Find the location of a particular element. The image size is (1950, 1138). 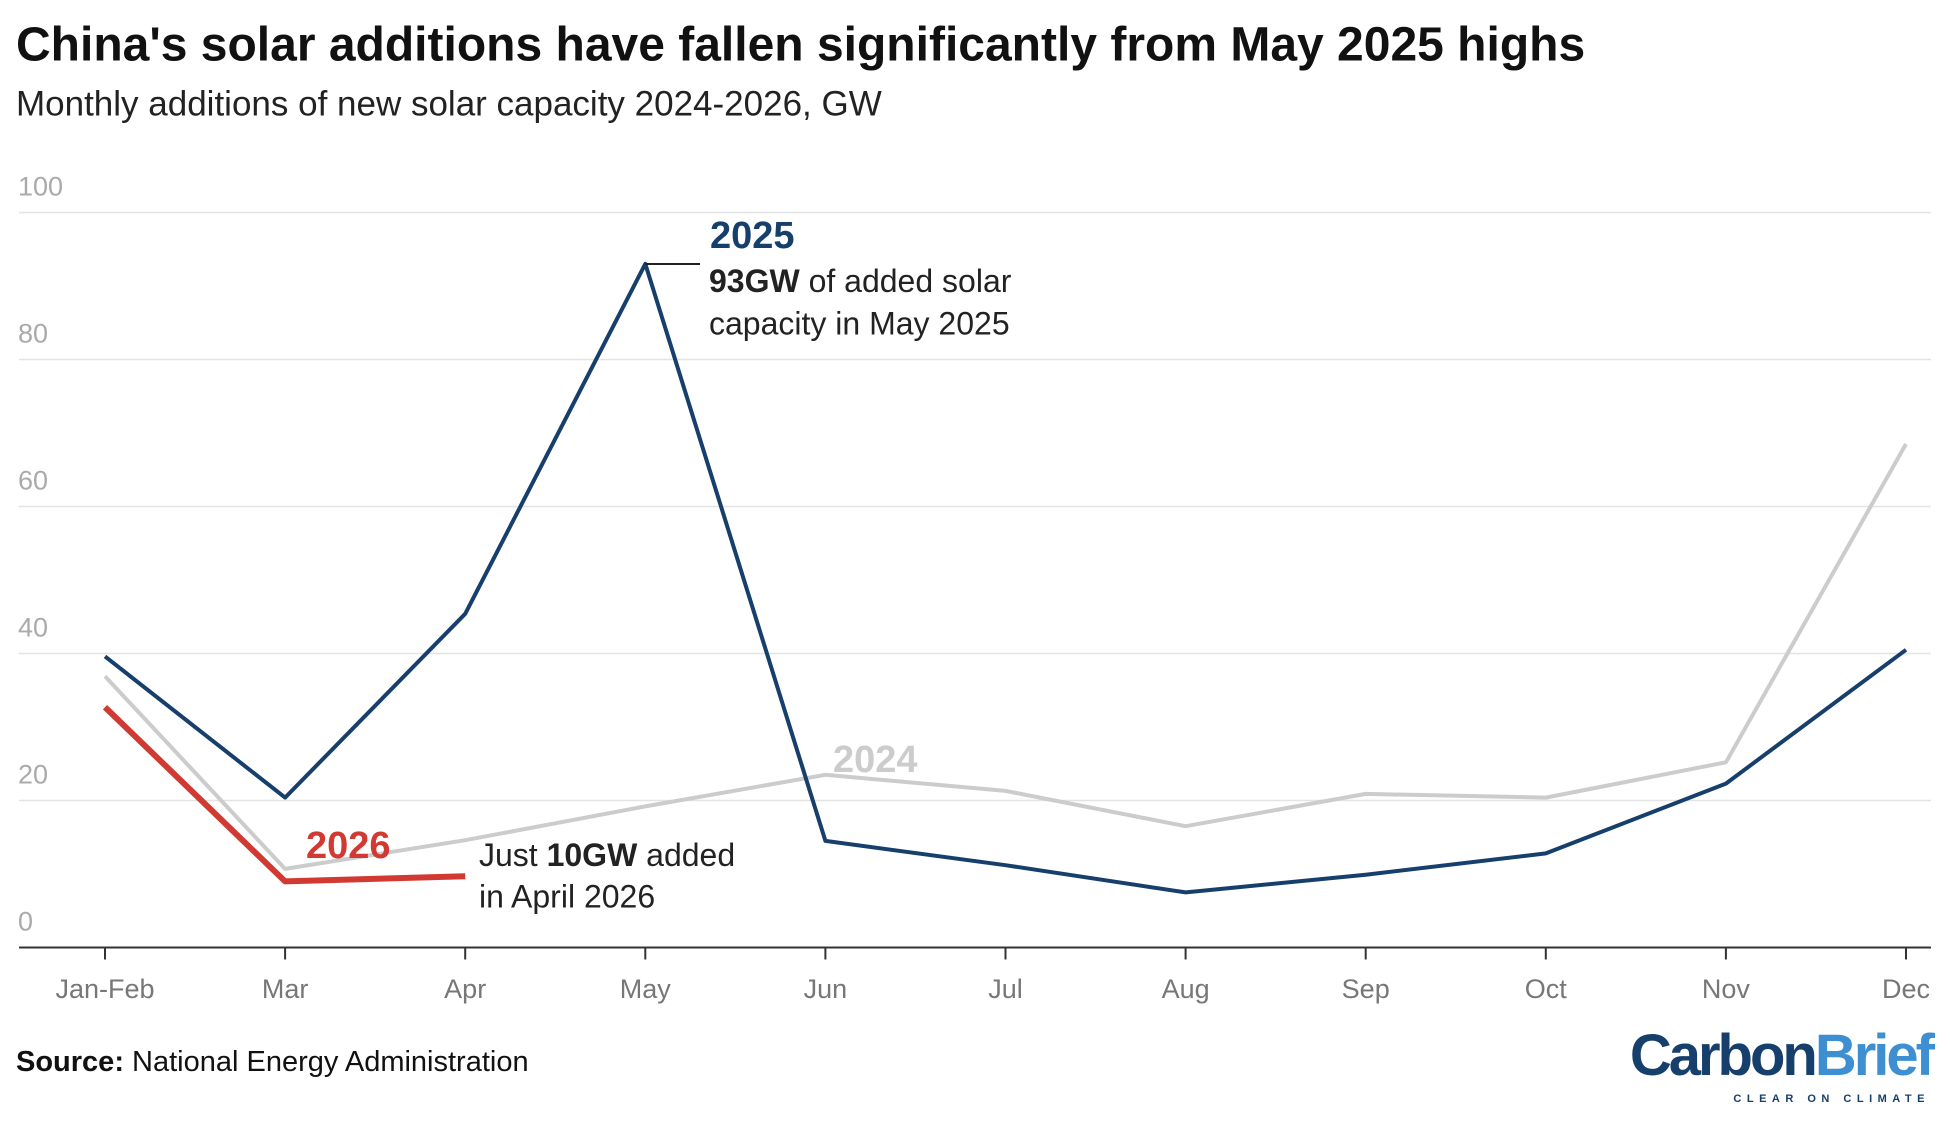

annotation: capacity in May 2025 is located at coordinates (859, 323).